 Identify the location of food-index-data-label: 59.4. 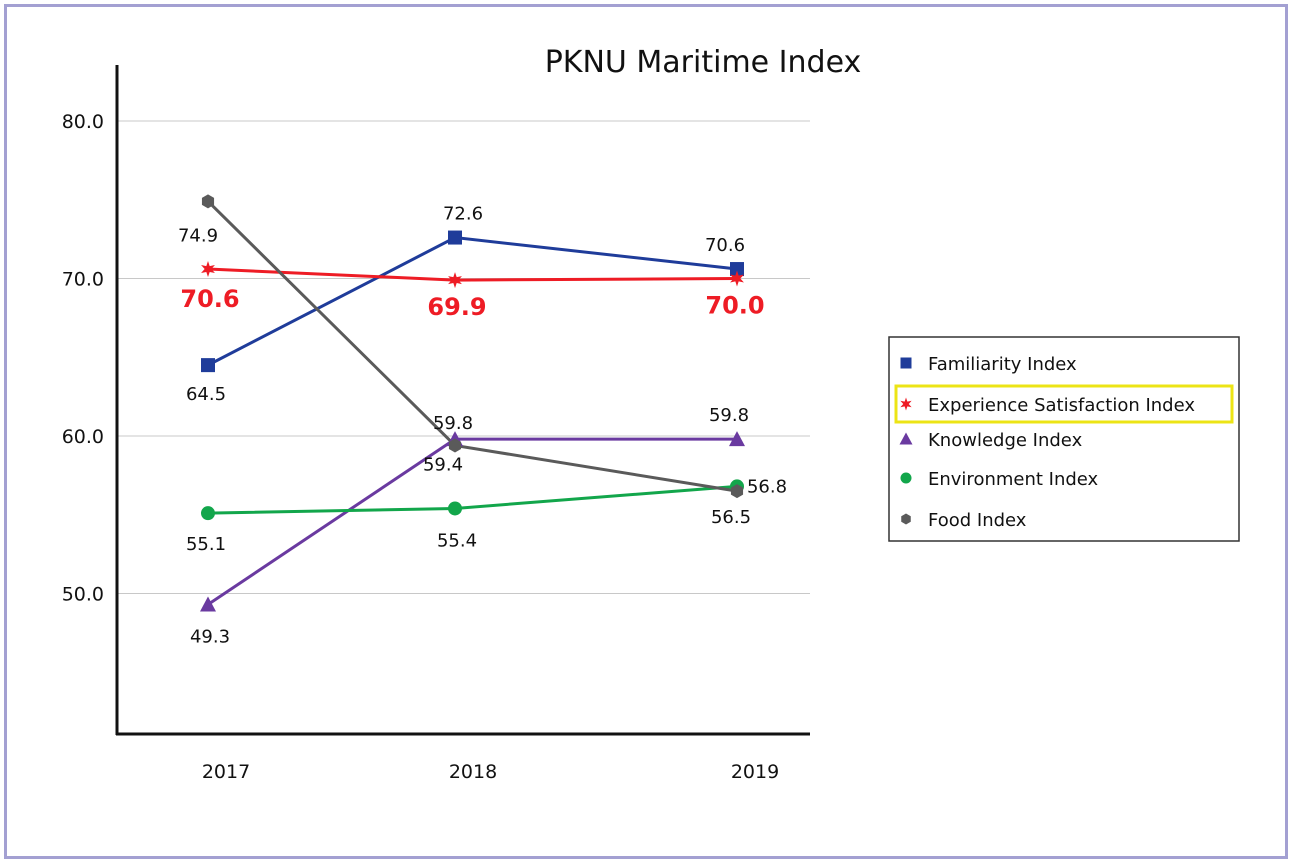
(443, 464).